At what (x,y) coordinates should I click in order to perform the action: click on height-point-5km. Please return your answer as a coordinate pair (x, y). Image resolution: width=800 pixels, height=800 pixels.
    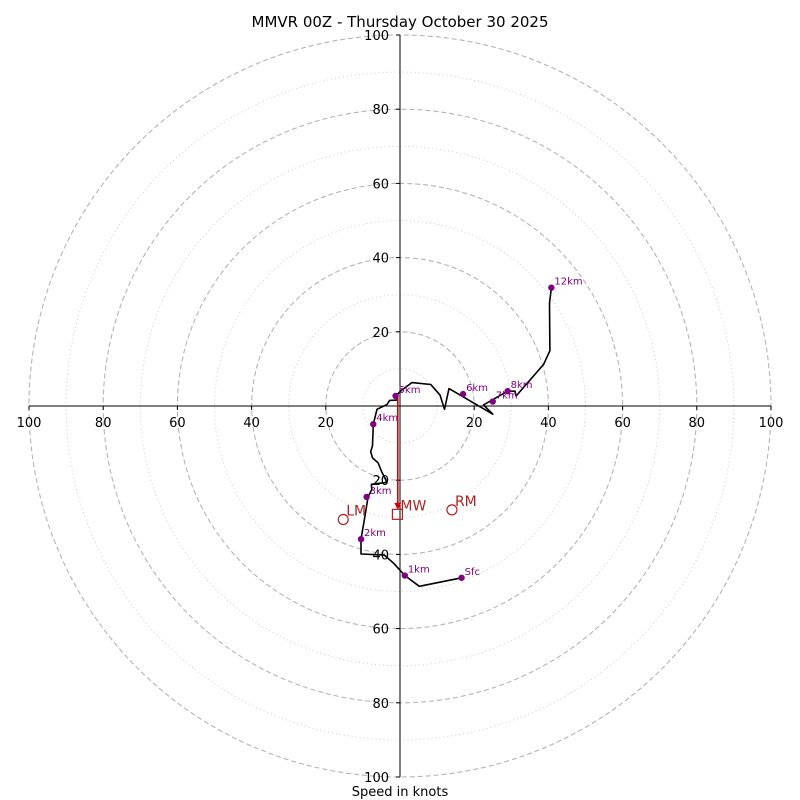
    Looking at the image, I should click on (395, 396).